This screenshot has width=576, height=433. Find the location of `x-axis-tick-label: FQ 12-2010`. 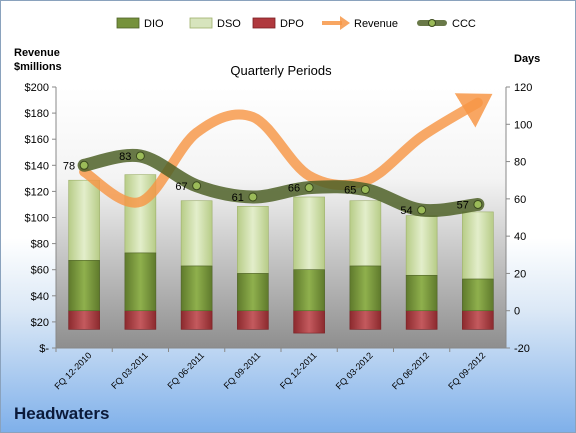

x-axis-tick-label: FQ 12-2010 is located at coordinates (73, 370).